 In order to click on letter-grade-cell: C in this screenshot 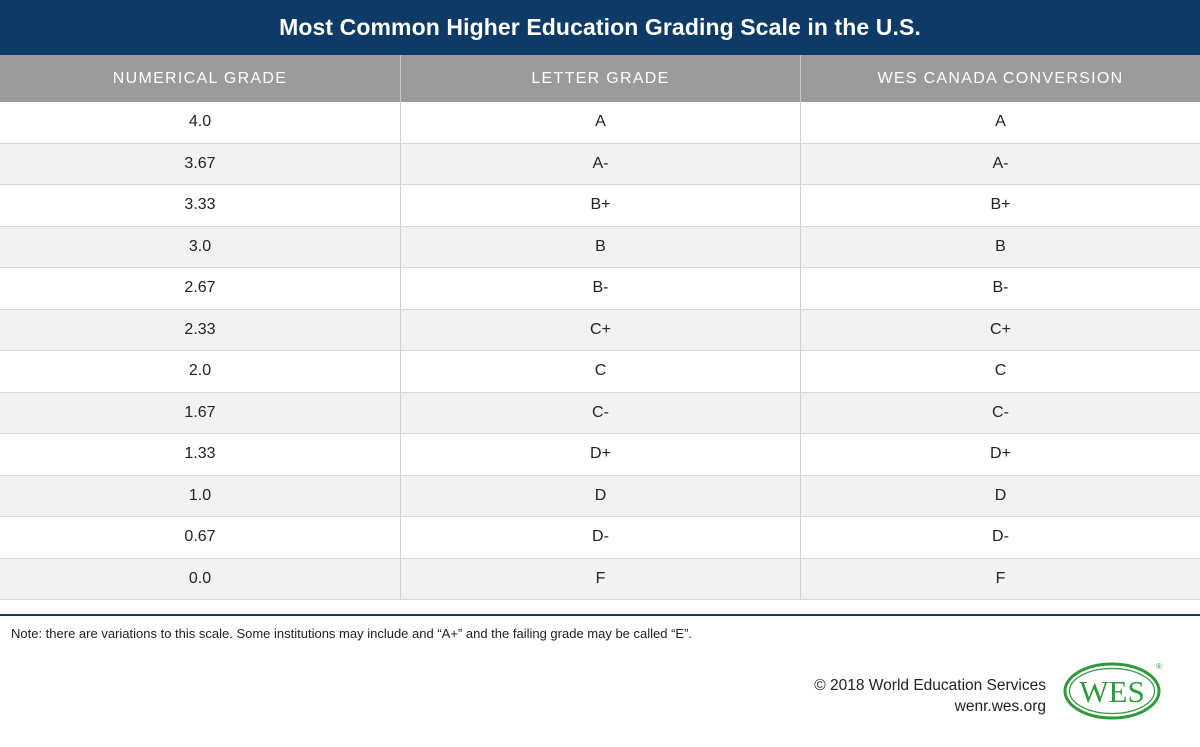, I will do `click(600, 371)`.